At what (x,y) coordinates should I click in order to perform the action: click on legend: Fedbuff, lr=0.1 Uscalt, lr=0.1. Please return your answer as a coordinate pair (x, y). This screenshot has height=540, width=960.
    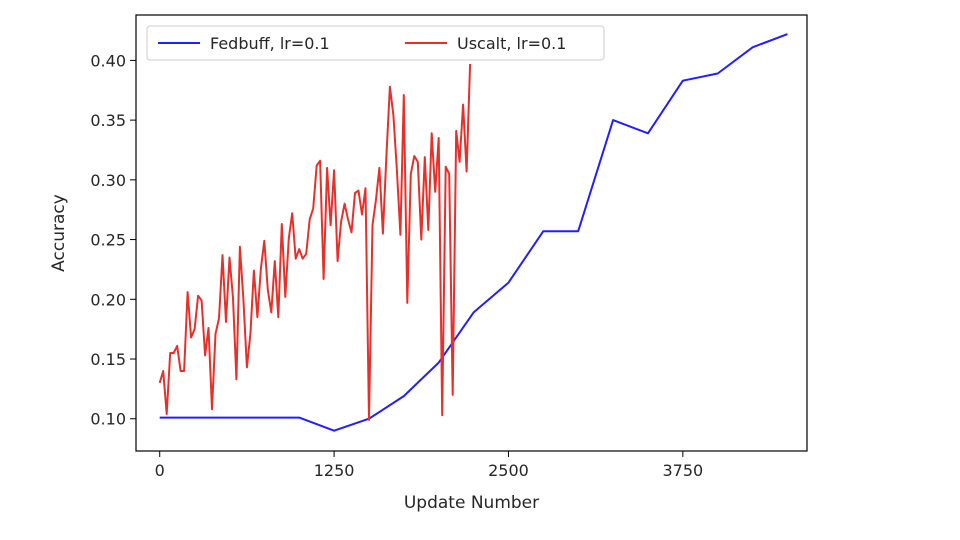
    Looking at the image, I should click on (375, 43).